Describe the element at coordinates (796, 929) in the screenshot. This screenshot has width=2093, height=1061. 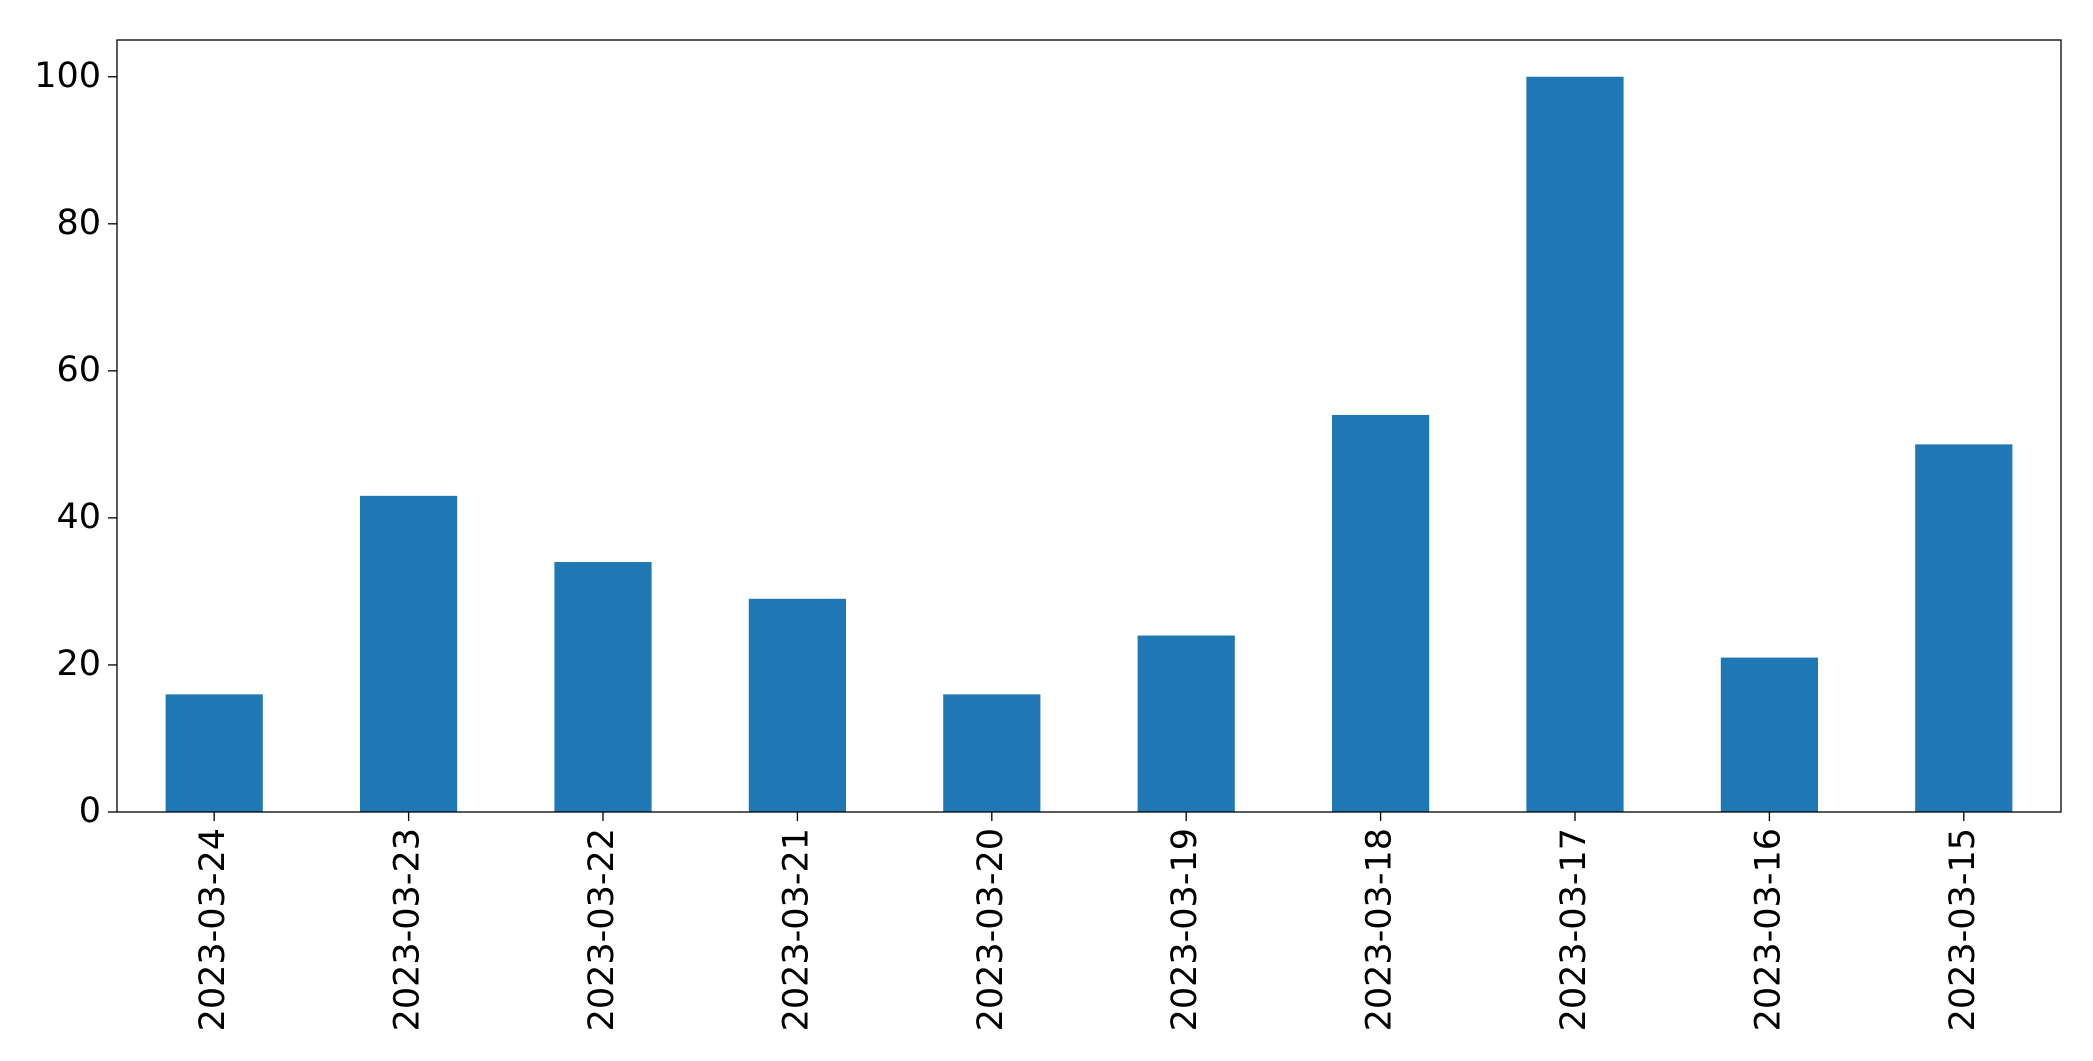
I see `x-tick-label: 2023-03-21` at that location.